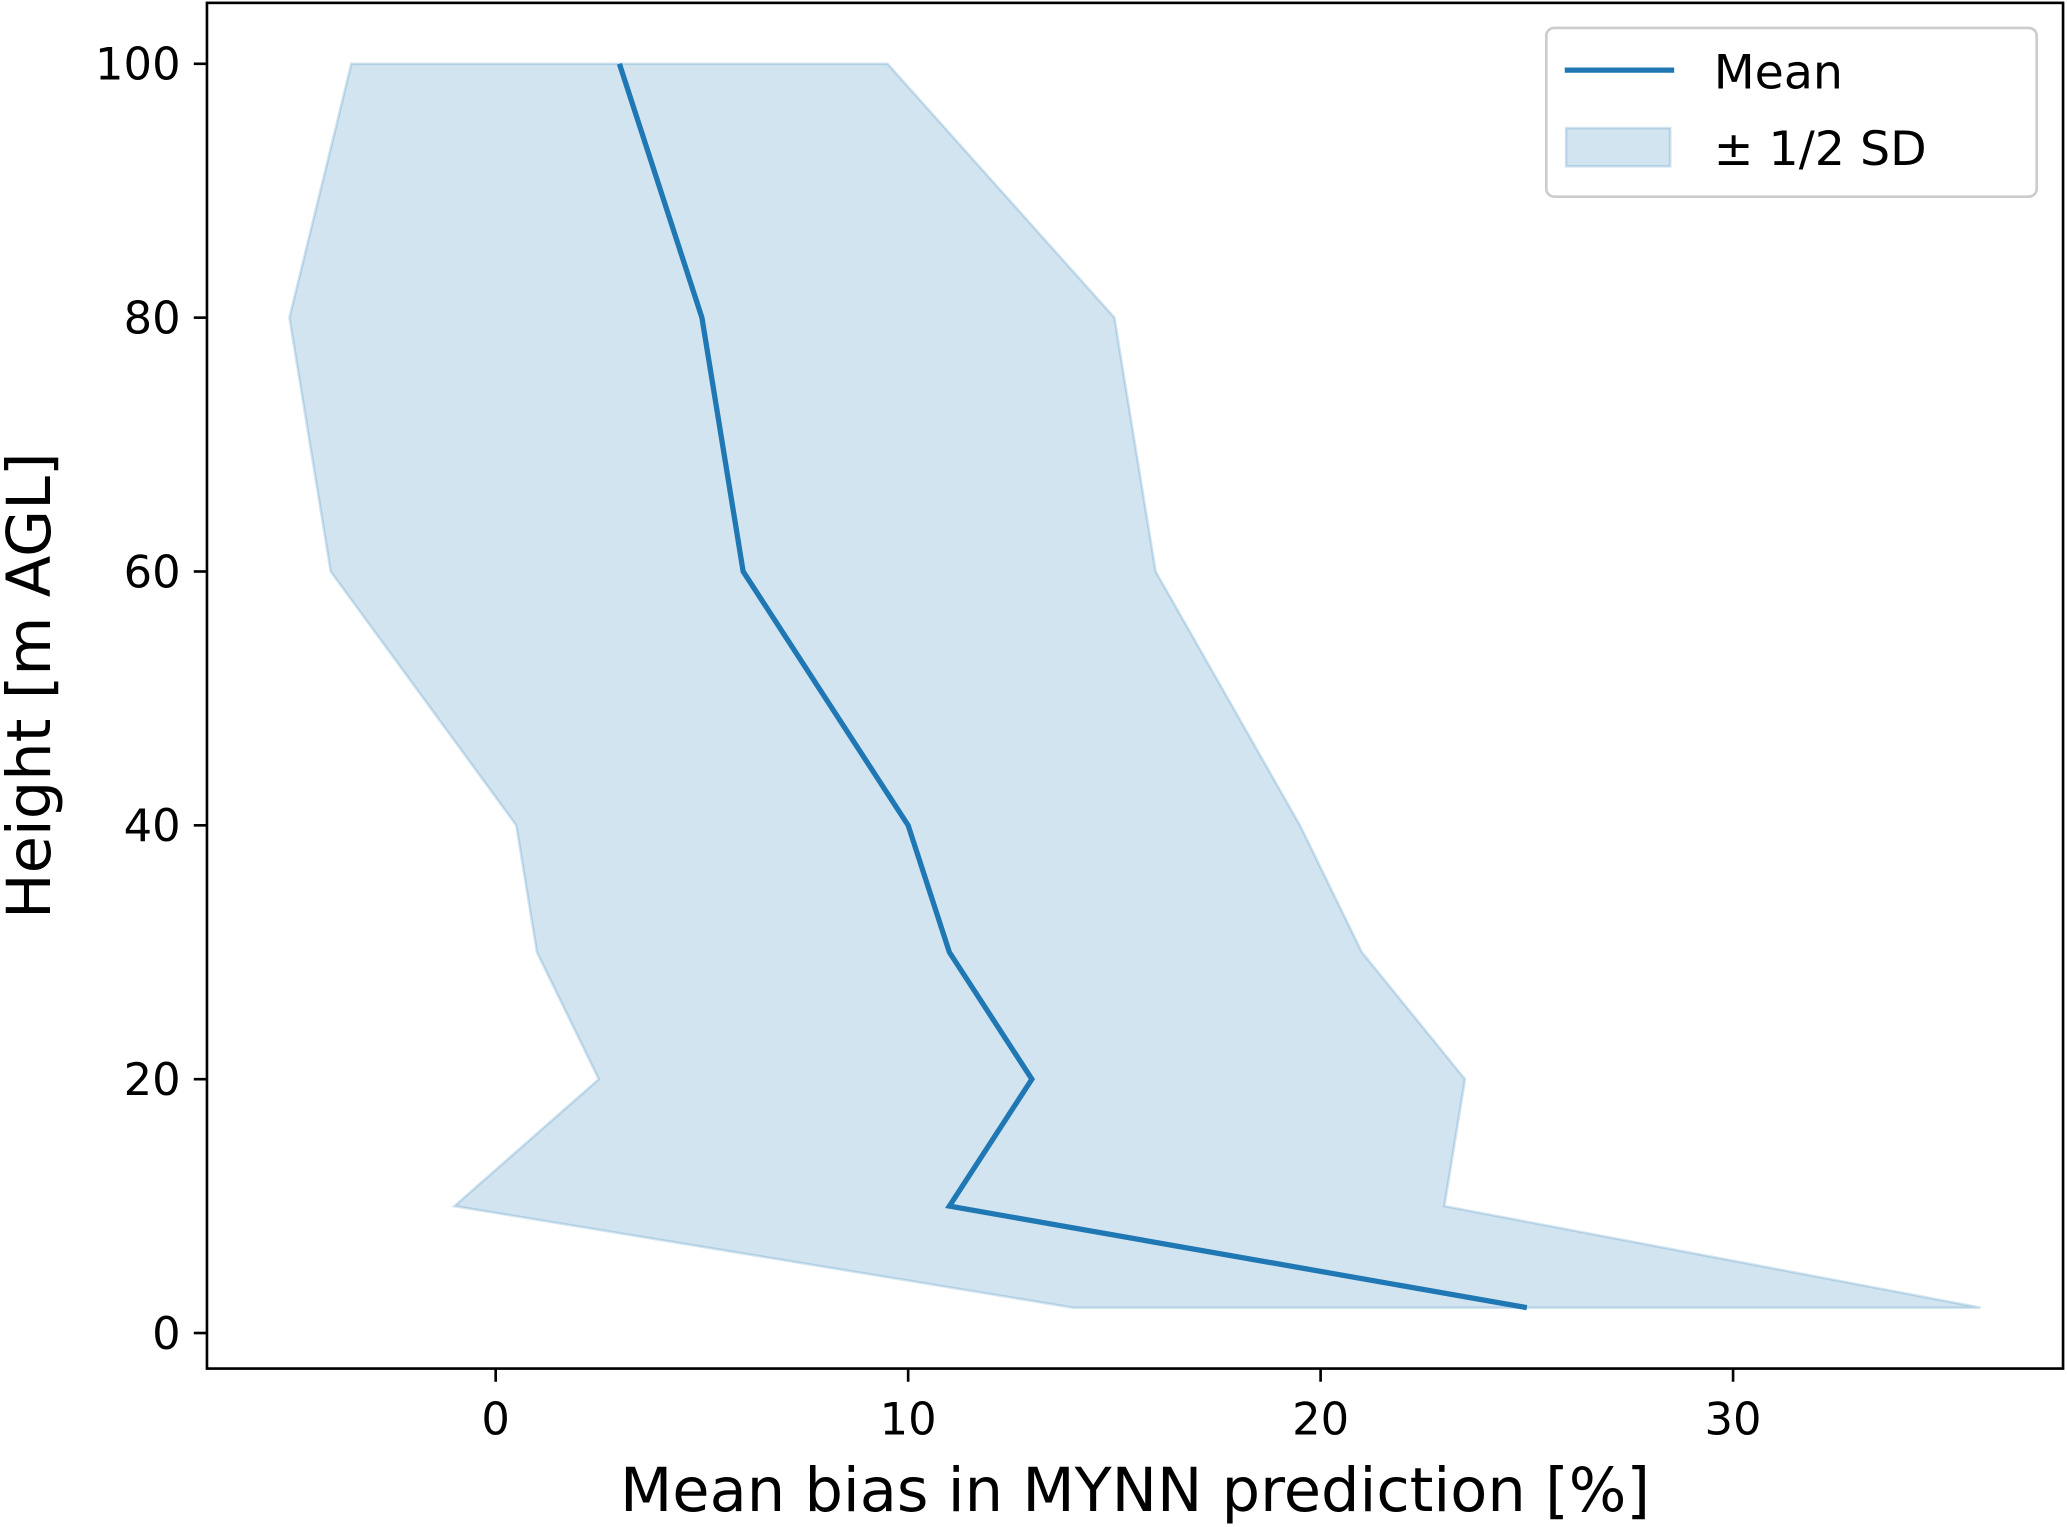 This screenshot has width=2067, height=1527. What do you see at coordinates (908, 1418) in the screenshot?
I see `x-tick-label: 10` at bounding box center [908, 1418].